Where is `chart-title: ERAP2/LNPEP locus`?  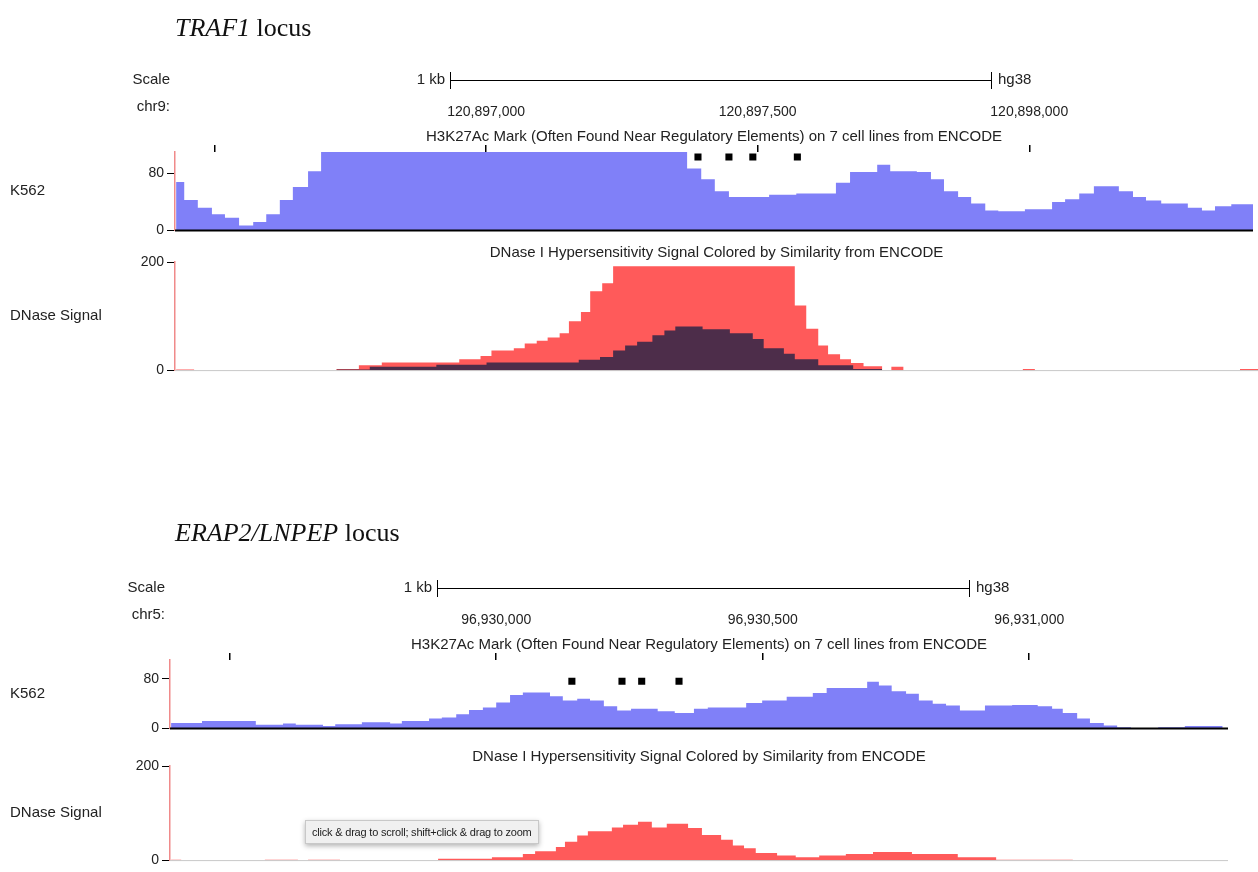 chart-title: ERAP2/LNPEP locus is located at coordinates (287, 533).